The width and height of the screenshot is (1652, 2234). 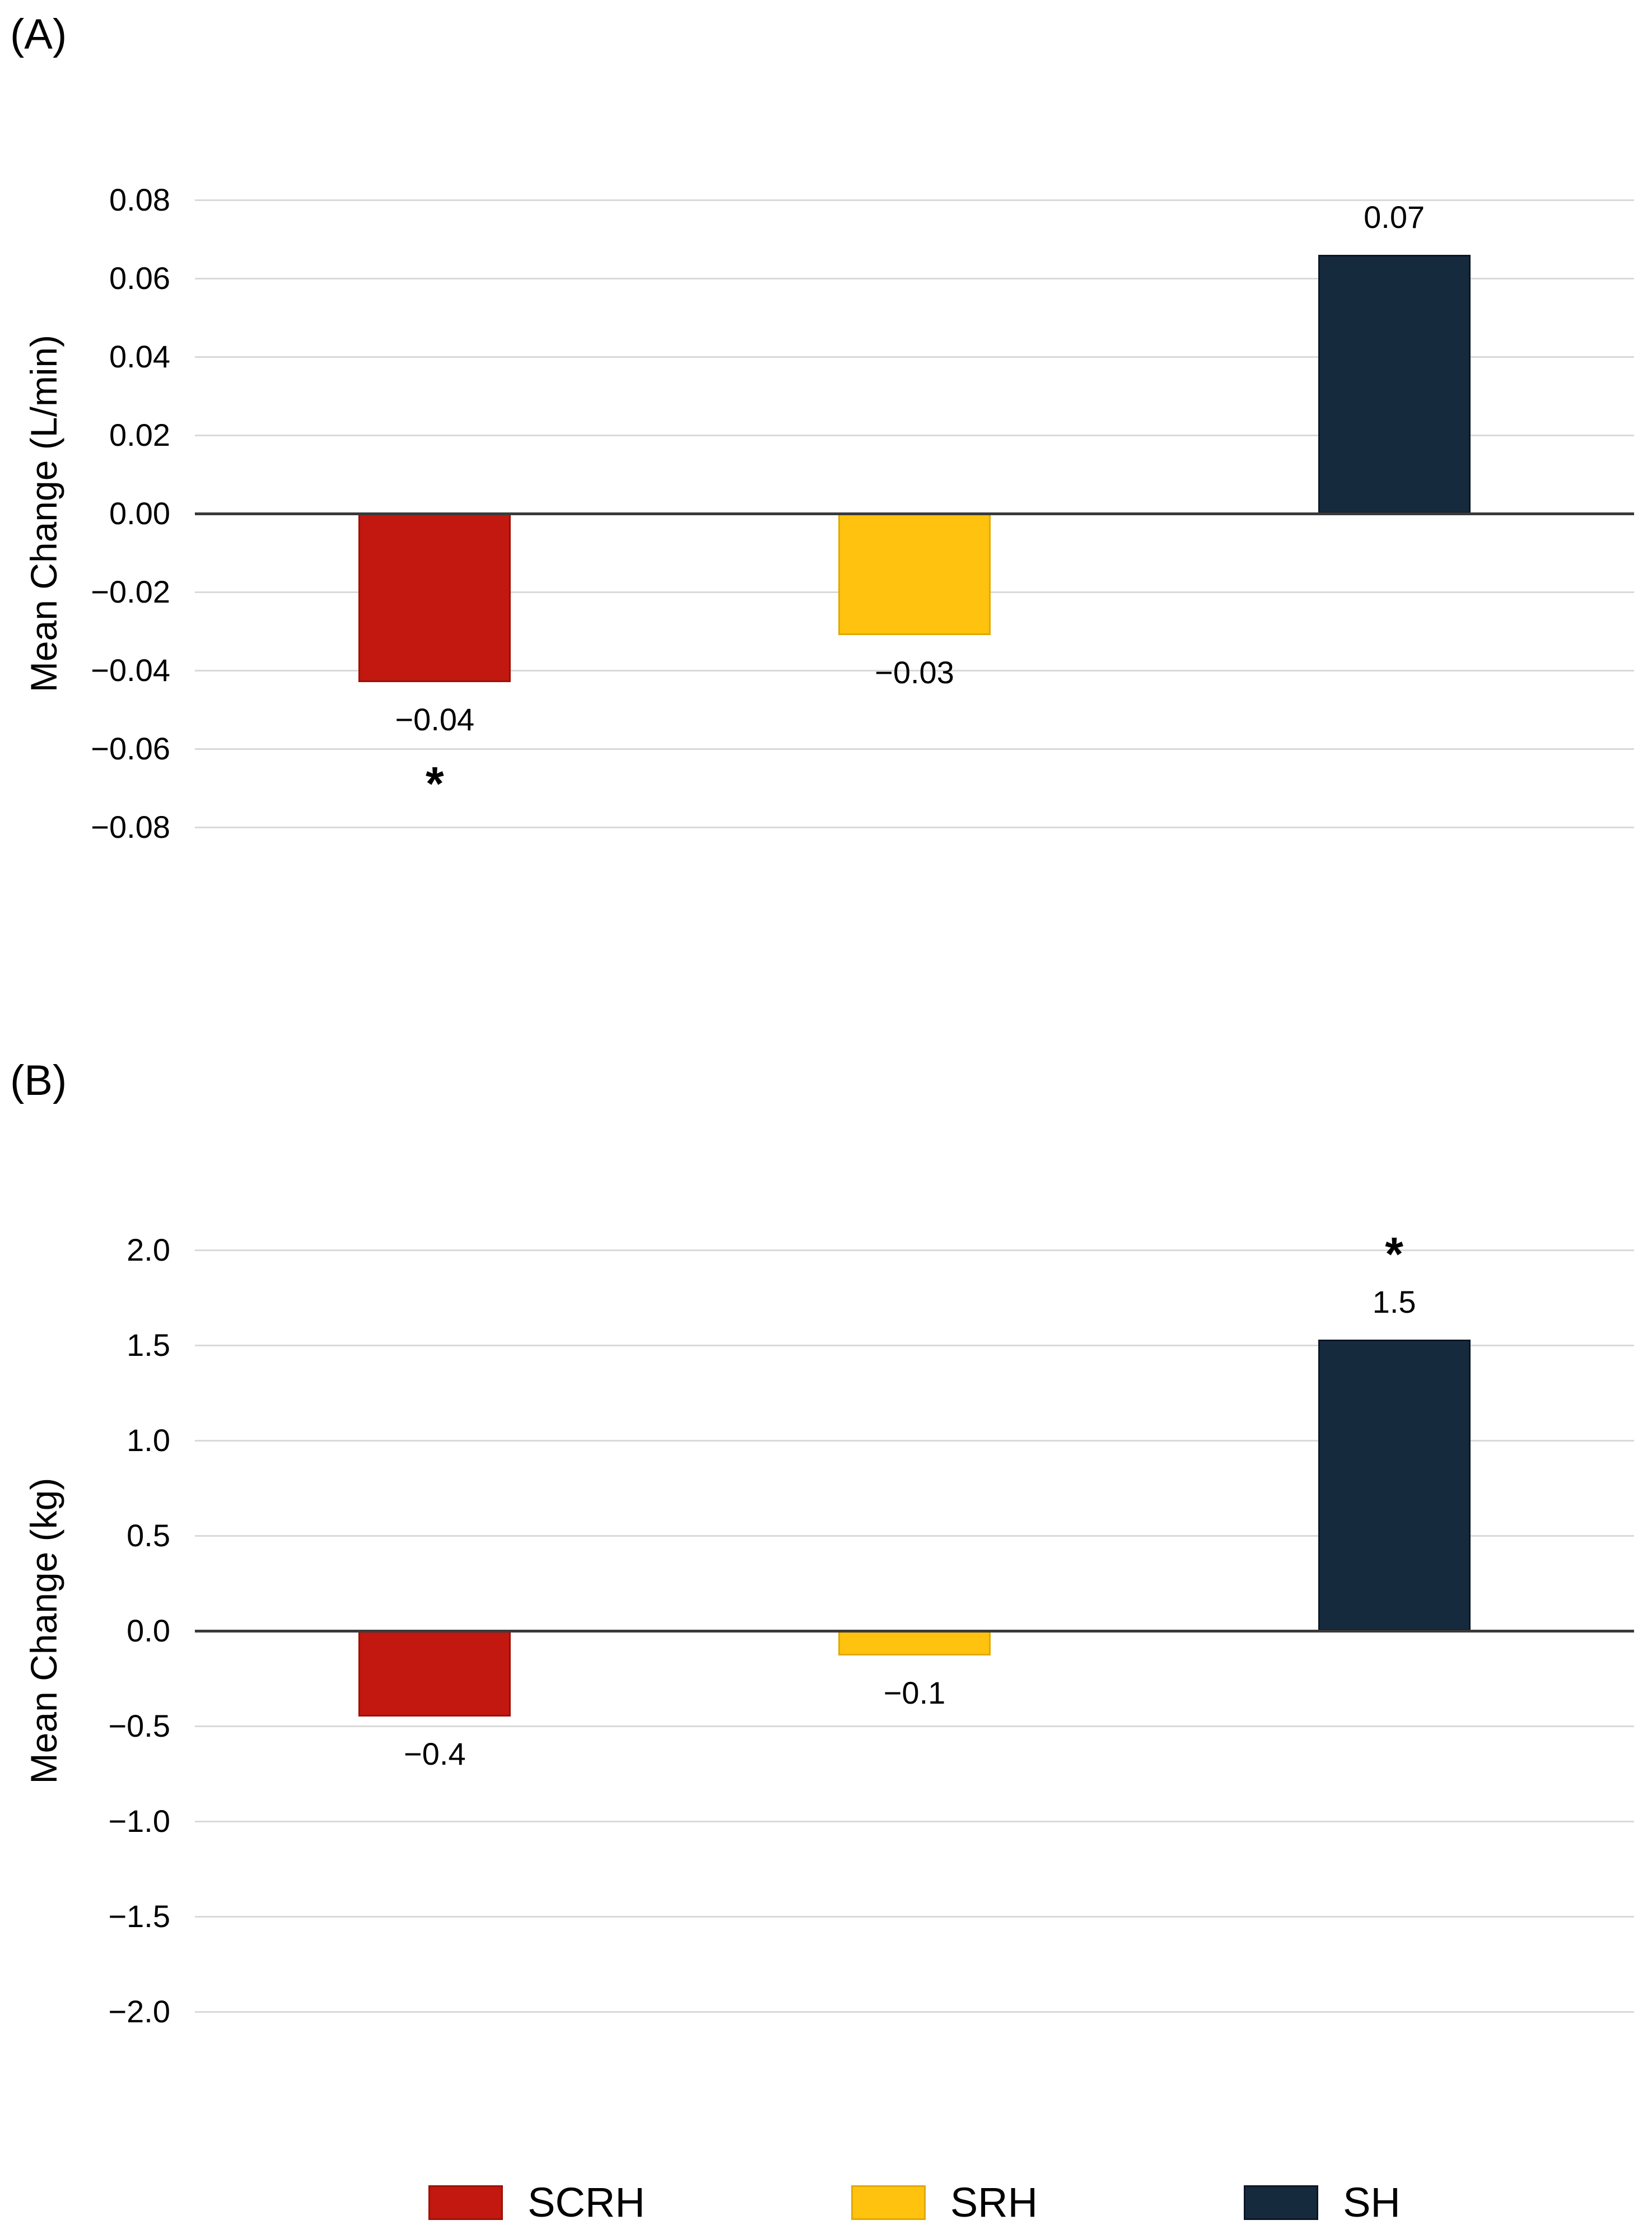 What do you see at coordinates (140, 278) in the screenshot?
I see `y-tick-label: 0.06` at bounding box center [140, 278].